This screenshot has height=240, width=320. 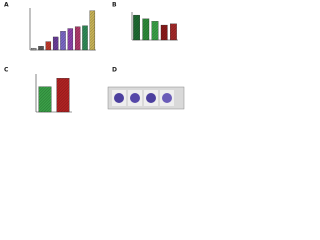 I want to click on panel-label: C, so click(x=6, y=70).